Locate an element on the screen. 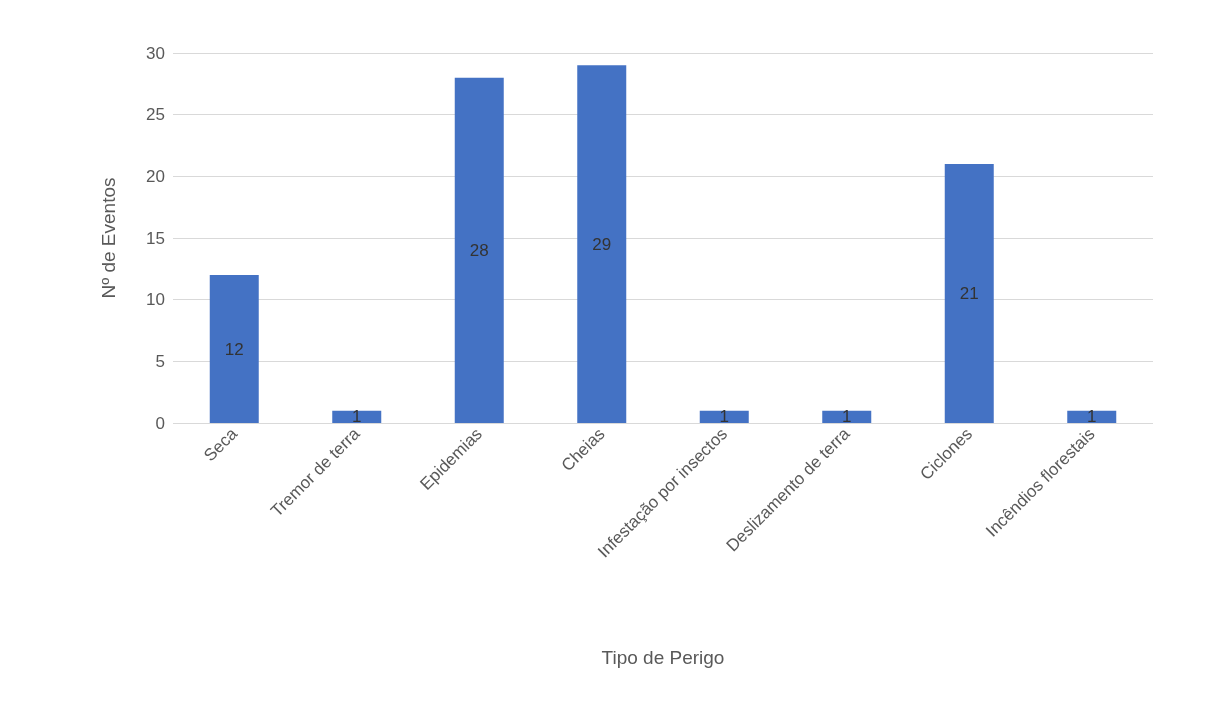 Image resolution: width=1221 pixels, height=708 pixels. x-axis-title: Tipo de Perigo is located at coordinates (663, 657).